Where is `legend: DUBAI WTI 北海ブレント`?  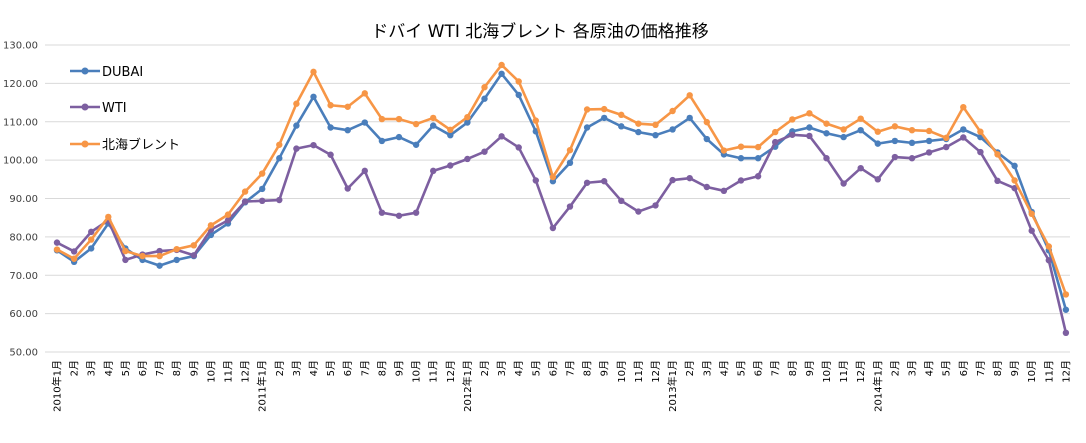
legend: DUBAI WTI 北海ブレント is located at coordinates (125, 109).